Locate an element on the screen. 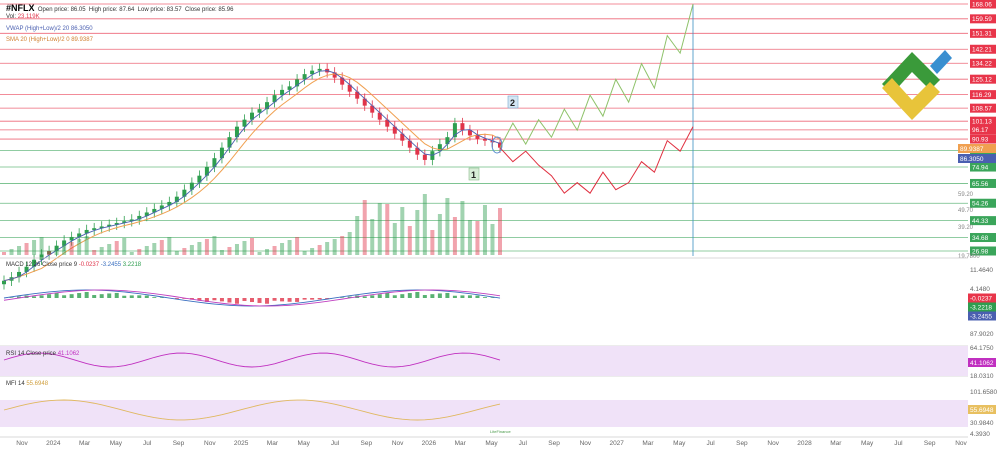 This screenshot has height=449, width=1000. forecast-lower-path is located at coordinates (596, 160).